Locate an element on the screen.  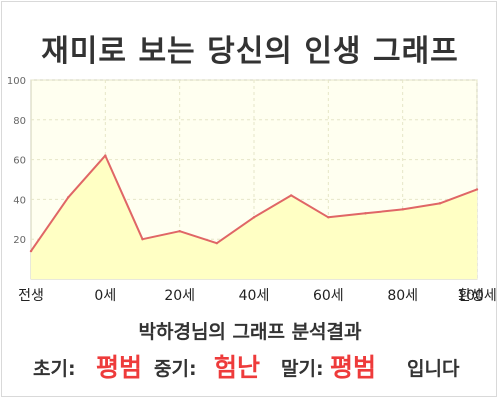
x-tick-label: 60세 is located at coordinates (328, 296).